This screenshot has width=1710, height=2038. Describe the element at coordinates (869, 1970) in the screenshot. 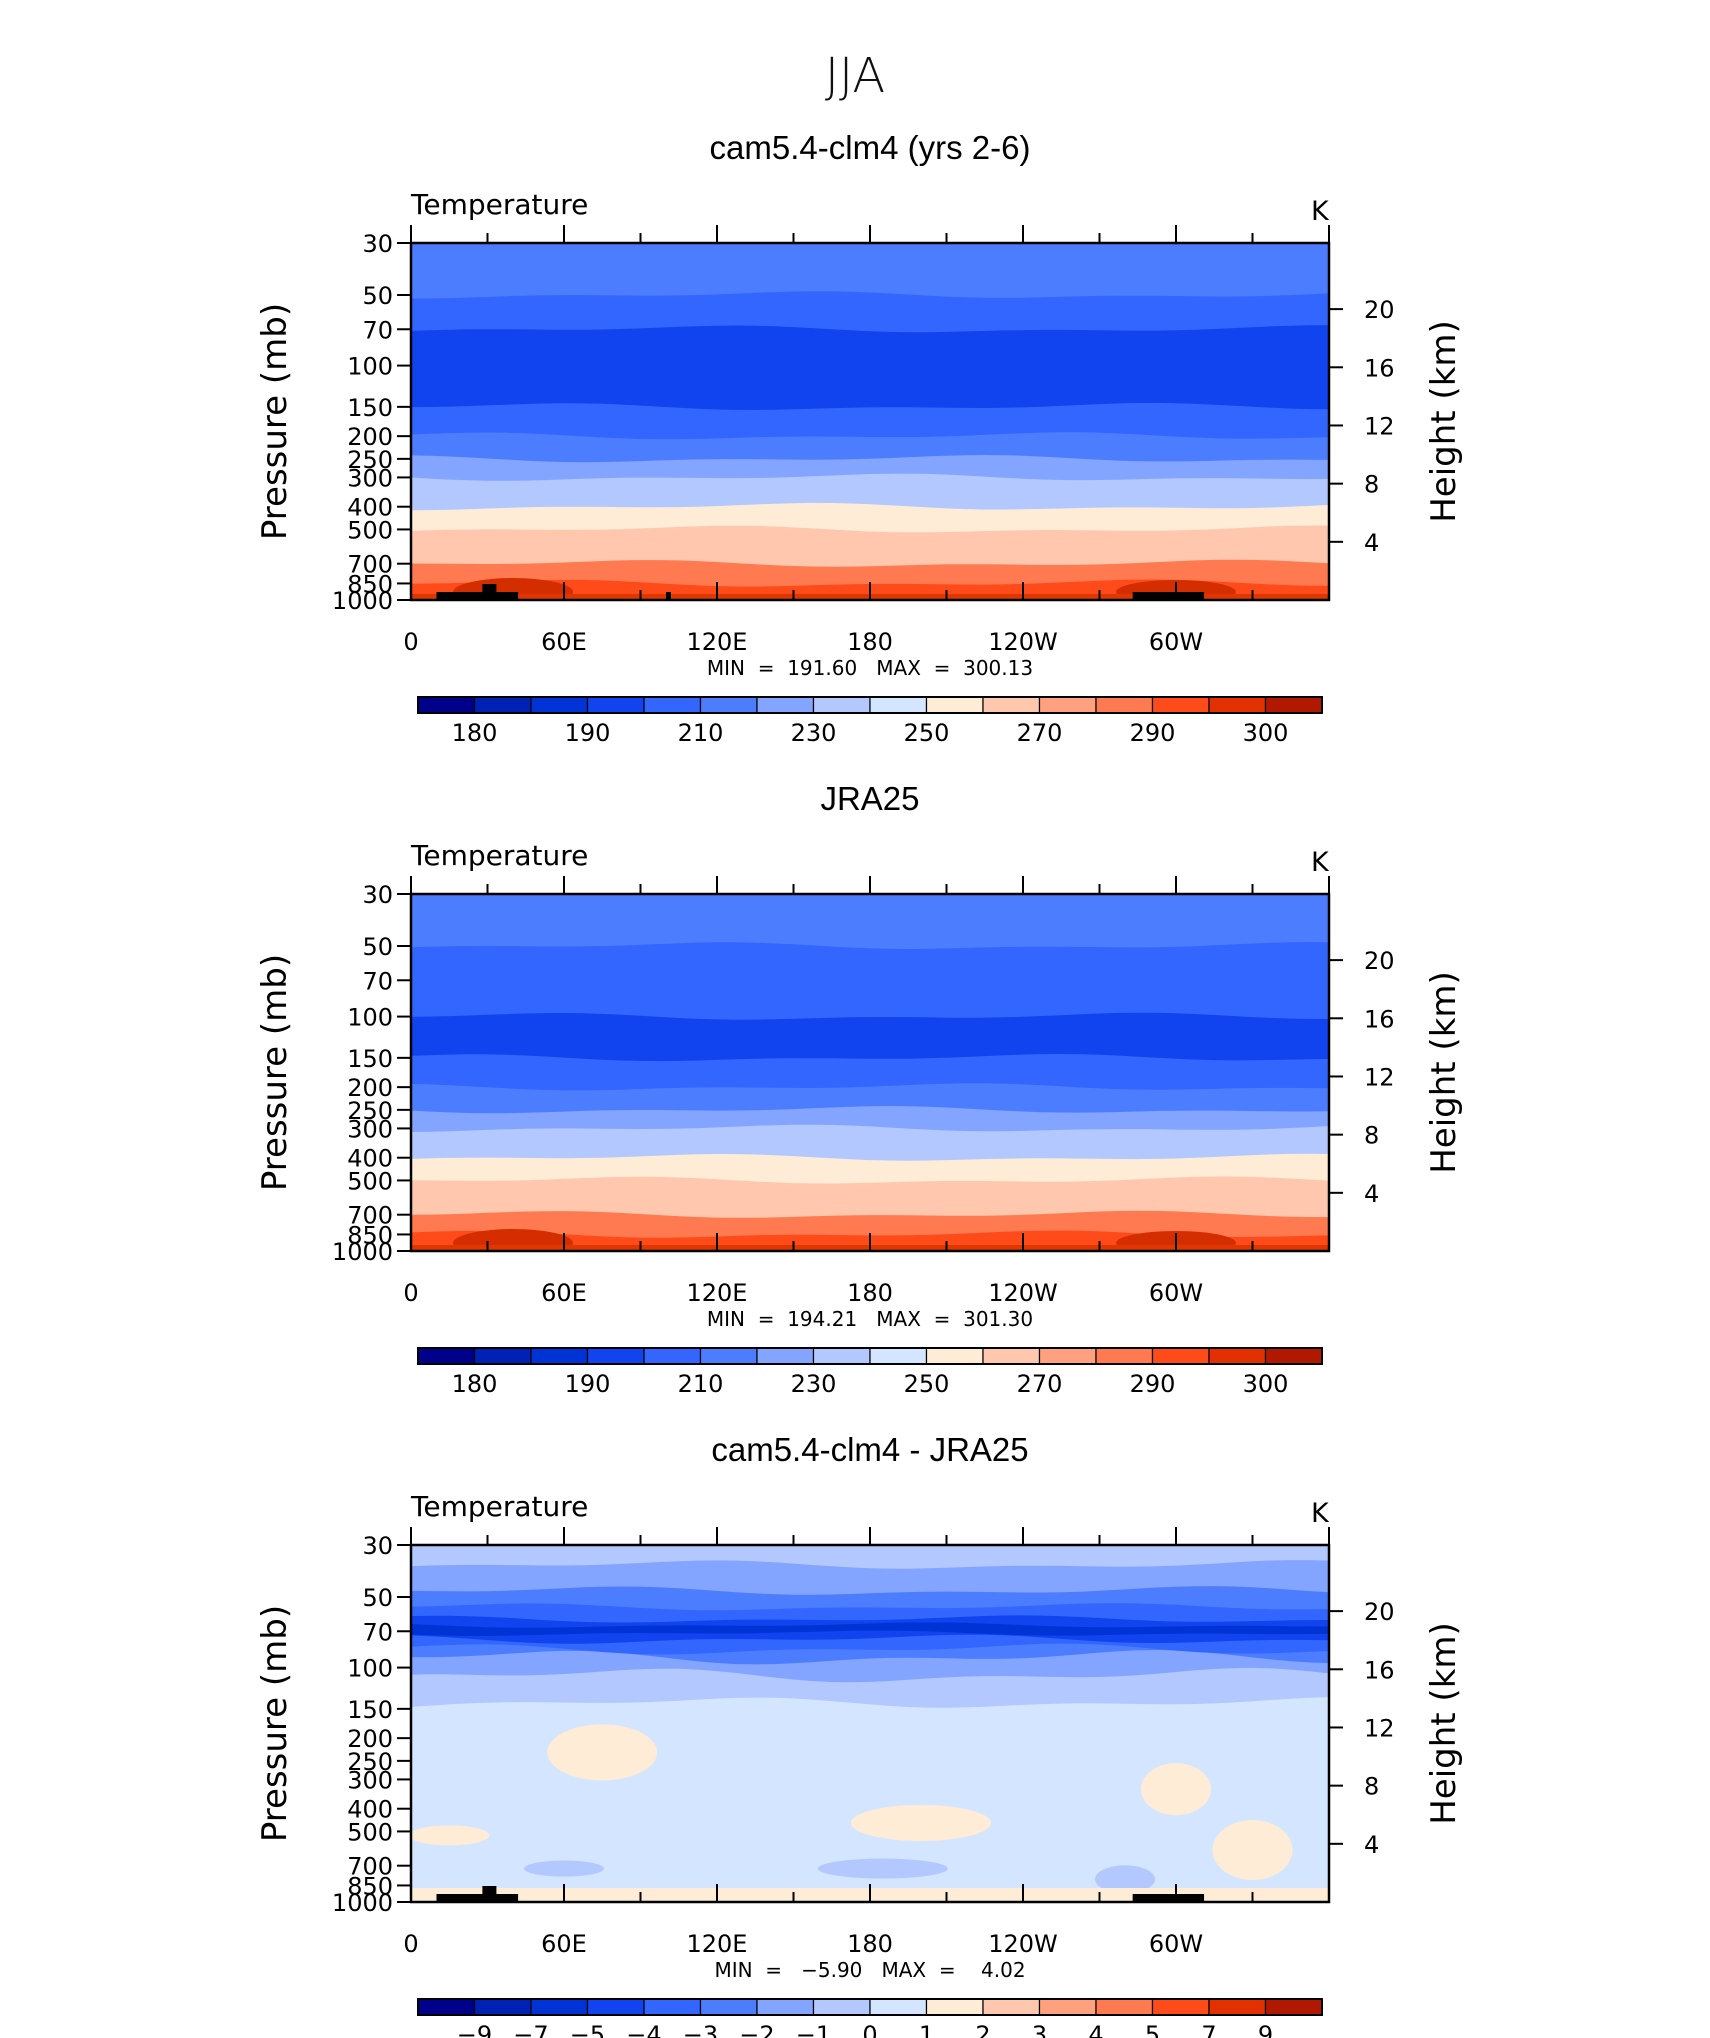

I see `min-max-text: MIN = −5.90 MAX = 4.02` at that location.